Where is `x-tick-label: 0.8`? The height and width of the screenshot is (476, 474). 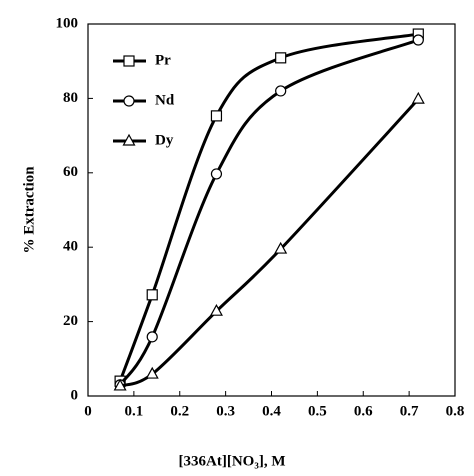
x-tick-label: 0.8 is located at coordinates (455, 411).